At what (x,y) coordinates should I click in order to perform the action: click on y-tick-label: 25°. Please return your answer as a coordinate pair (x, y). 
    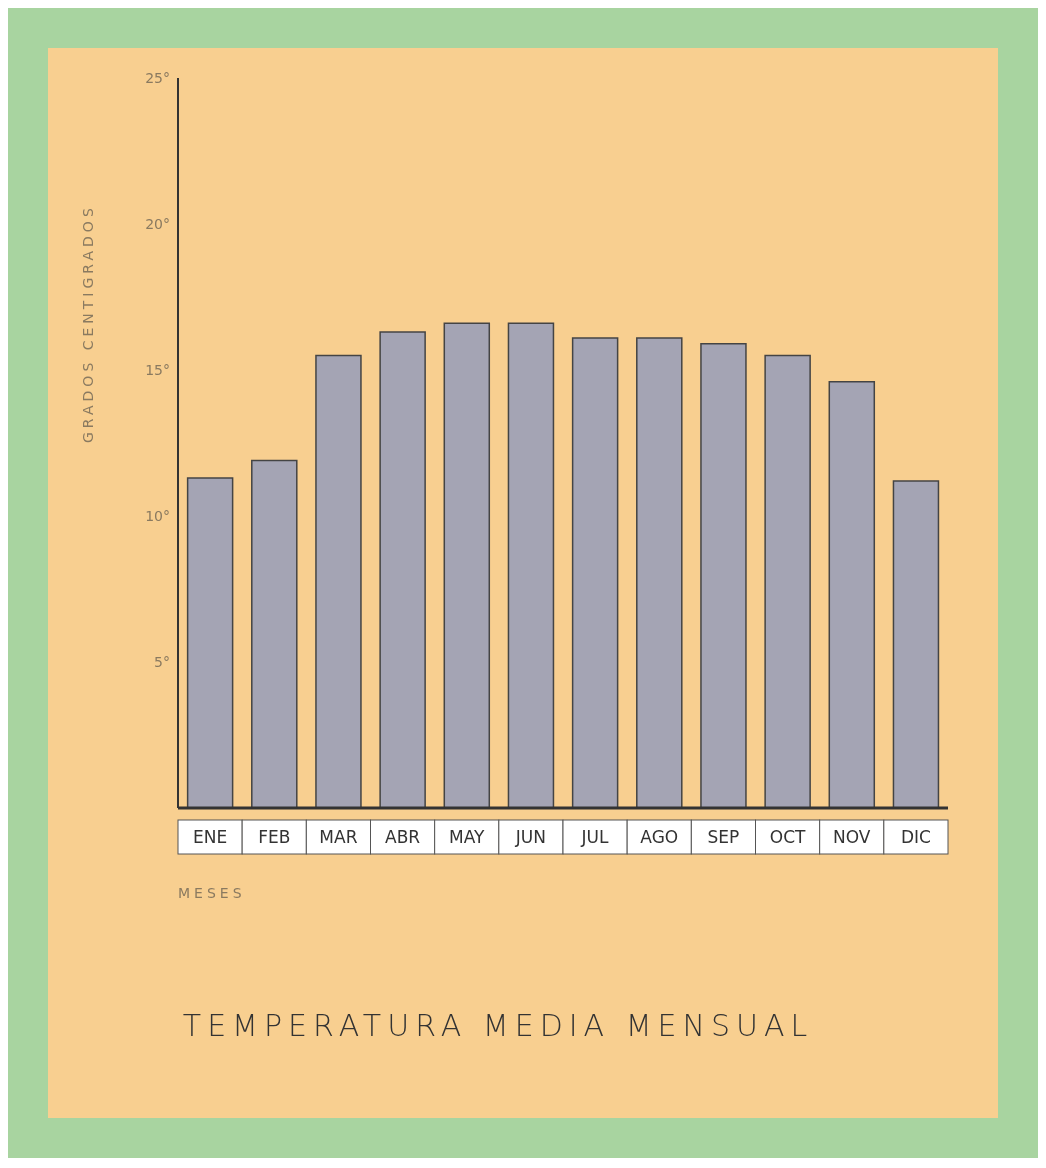
    Looking at the image, I should click on (157, 77).